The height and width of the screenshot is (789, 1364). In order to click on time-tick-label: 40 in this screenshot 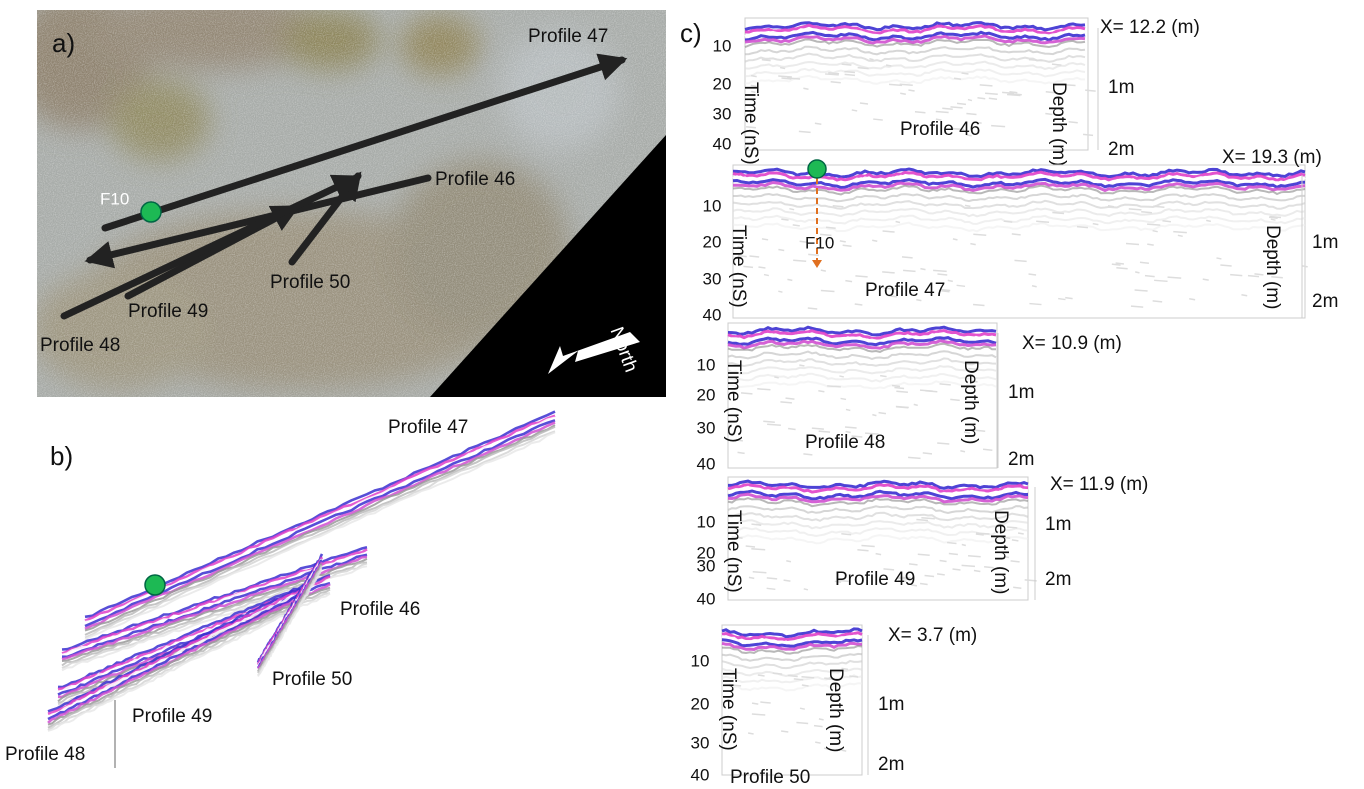, I will do `click(700, 774)`.